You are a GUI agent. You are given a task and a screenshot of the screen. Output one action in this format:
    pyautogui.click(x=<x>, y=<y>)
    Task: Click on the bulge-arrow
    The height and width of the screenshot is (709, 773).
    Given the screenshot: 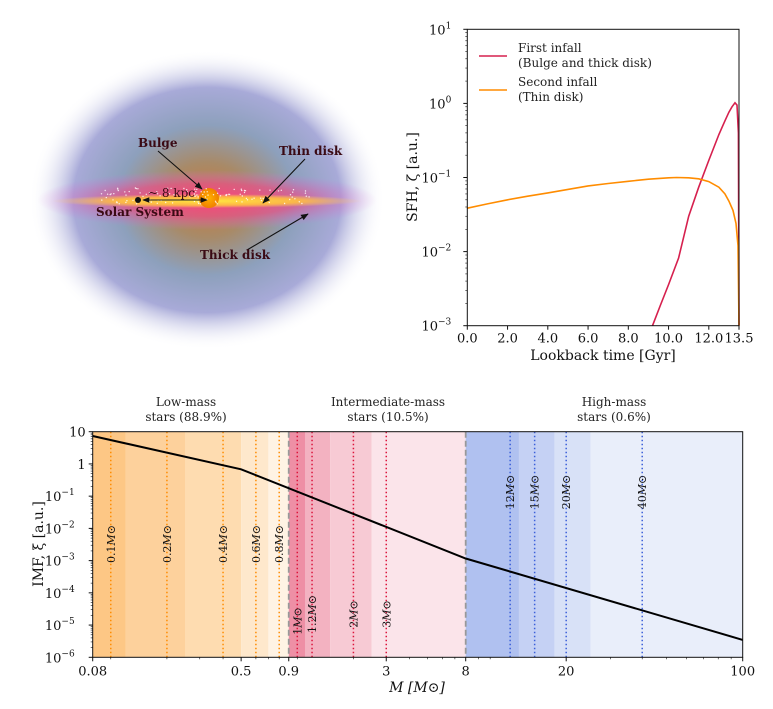 What is the action you would take?
    pyautogui.click(x=180, y=170)
    